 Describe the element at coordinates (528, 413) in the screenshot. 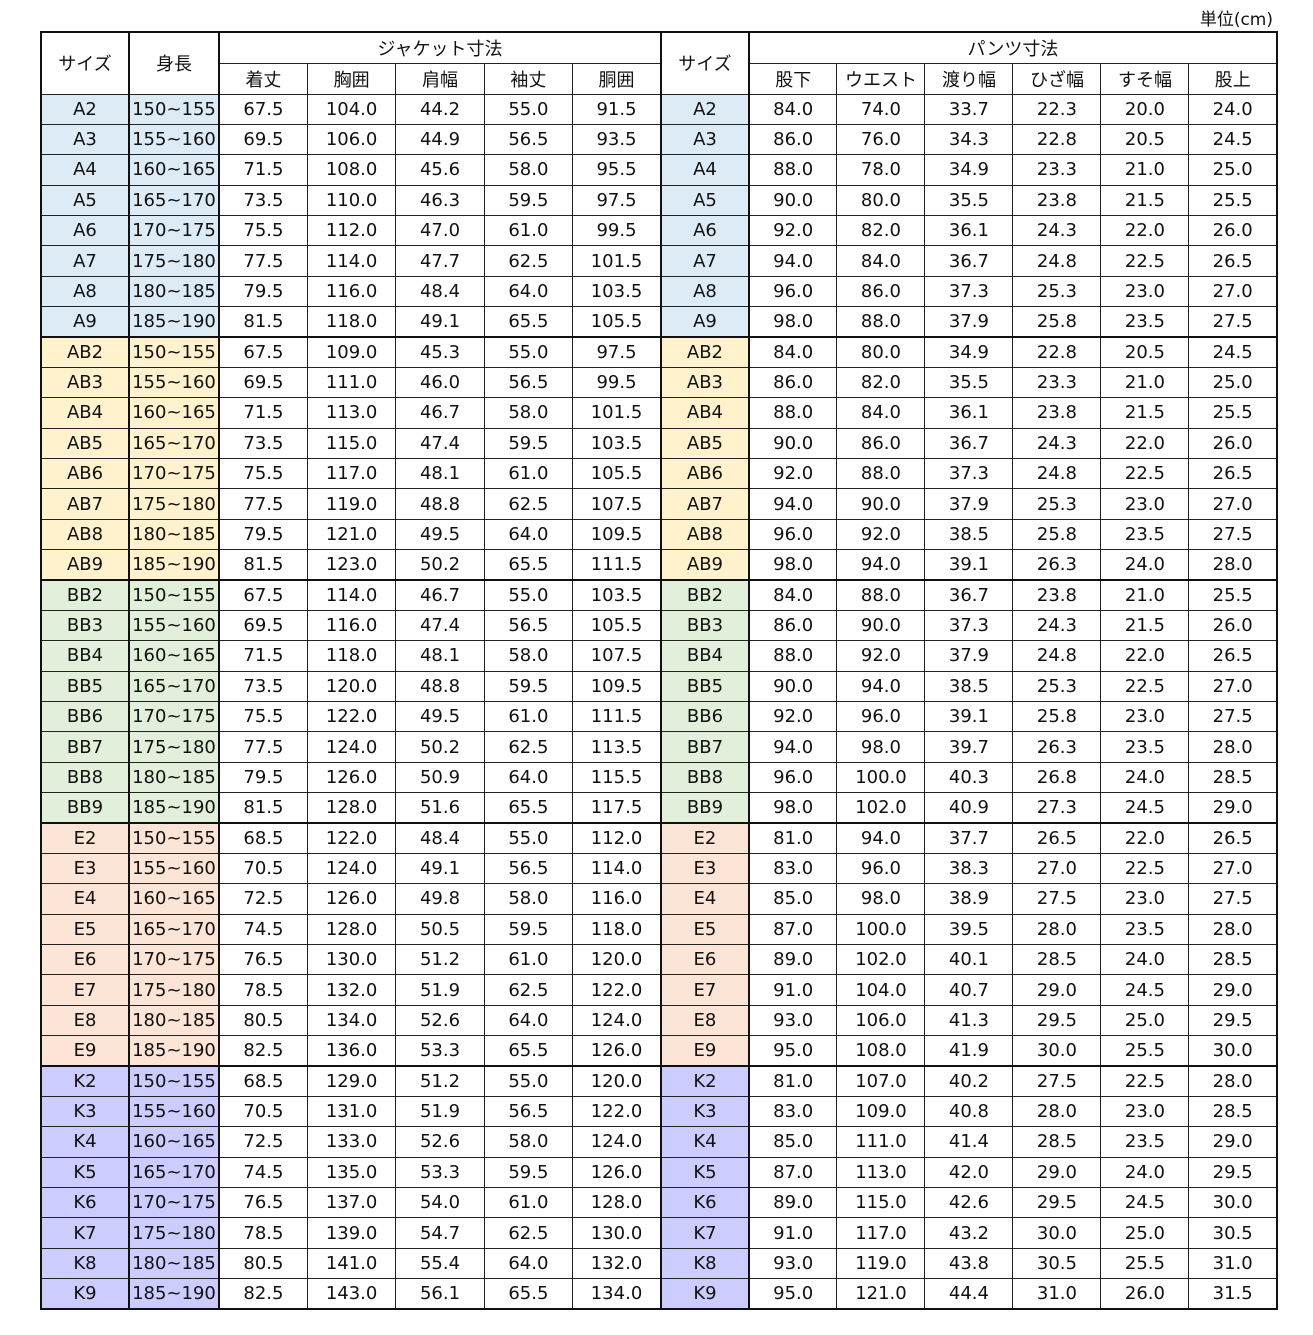

I see `cell: 58.0` at that location.